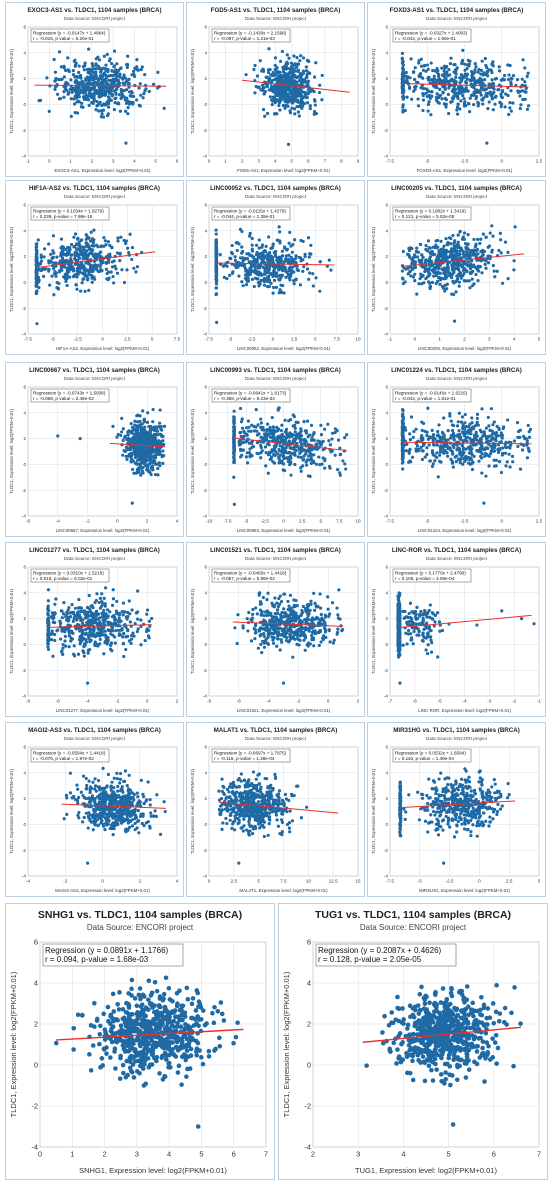  What do you see at coordinates (24, 464) in the screenshot?
I see `y-tick-label: 0` at bounding box center [24, 464].